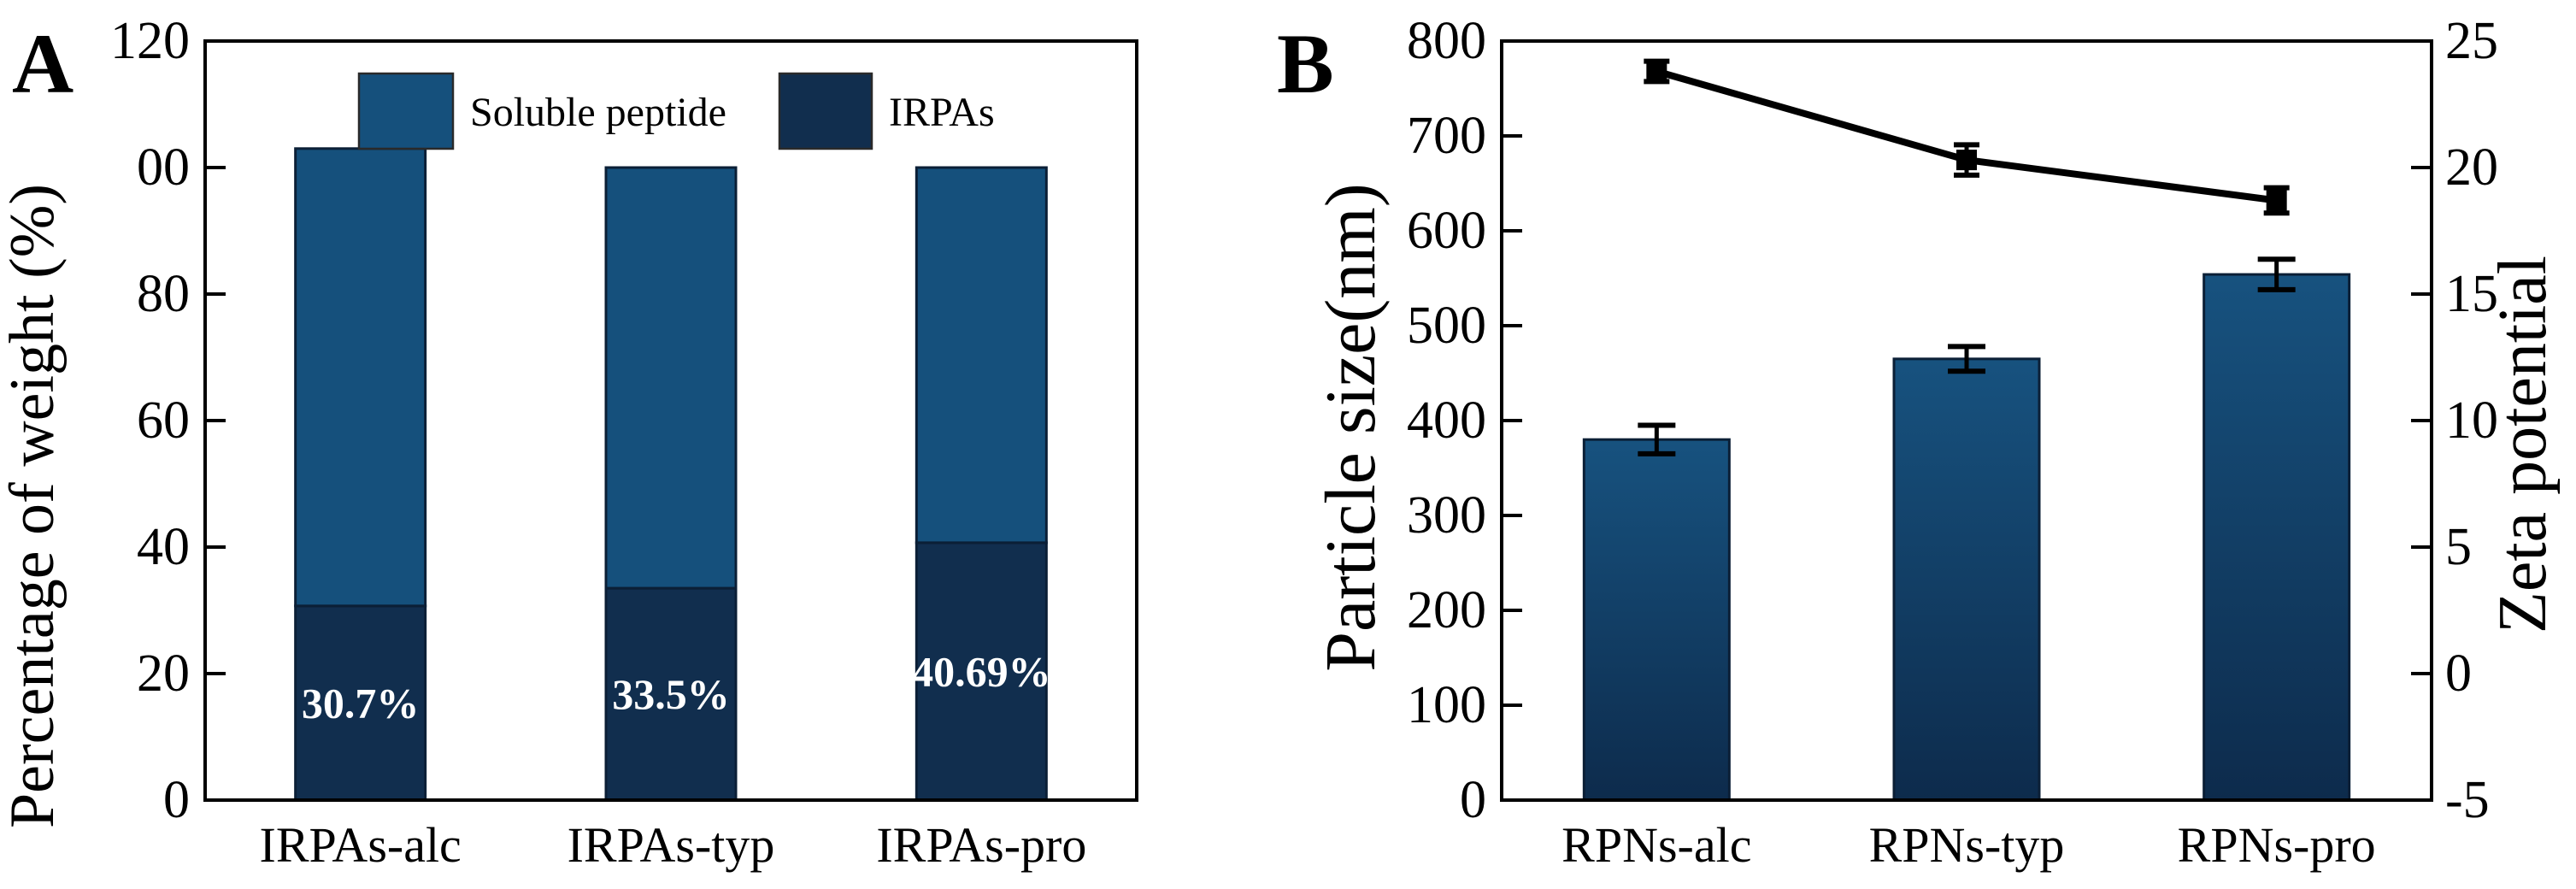  What do you see at coordinates (2471, 421) in the screenshot?
I see `right-y-tick-label: 10` at bounding box center [2471, 421].